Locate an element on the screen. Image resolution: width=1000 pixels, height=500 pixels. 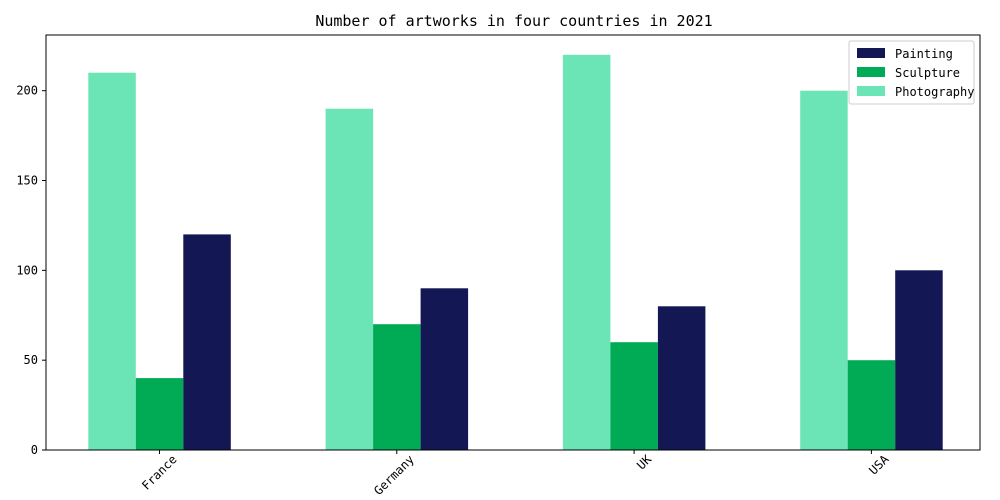
legend-label-sculpture: Sculpture is located at coordinates (927, 73).